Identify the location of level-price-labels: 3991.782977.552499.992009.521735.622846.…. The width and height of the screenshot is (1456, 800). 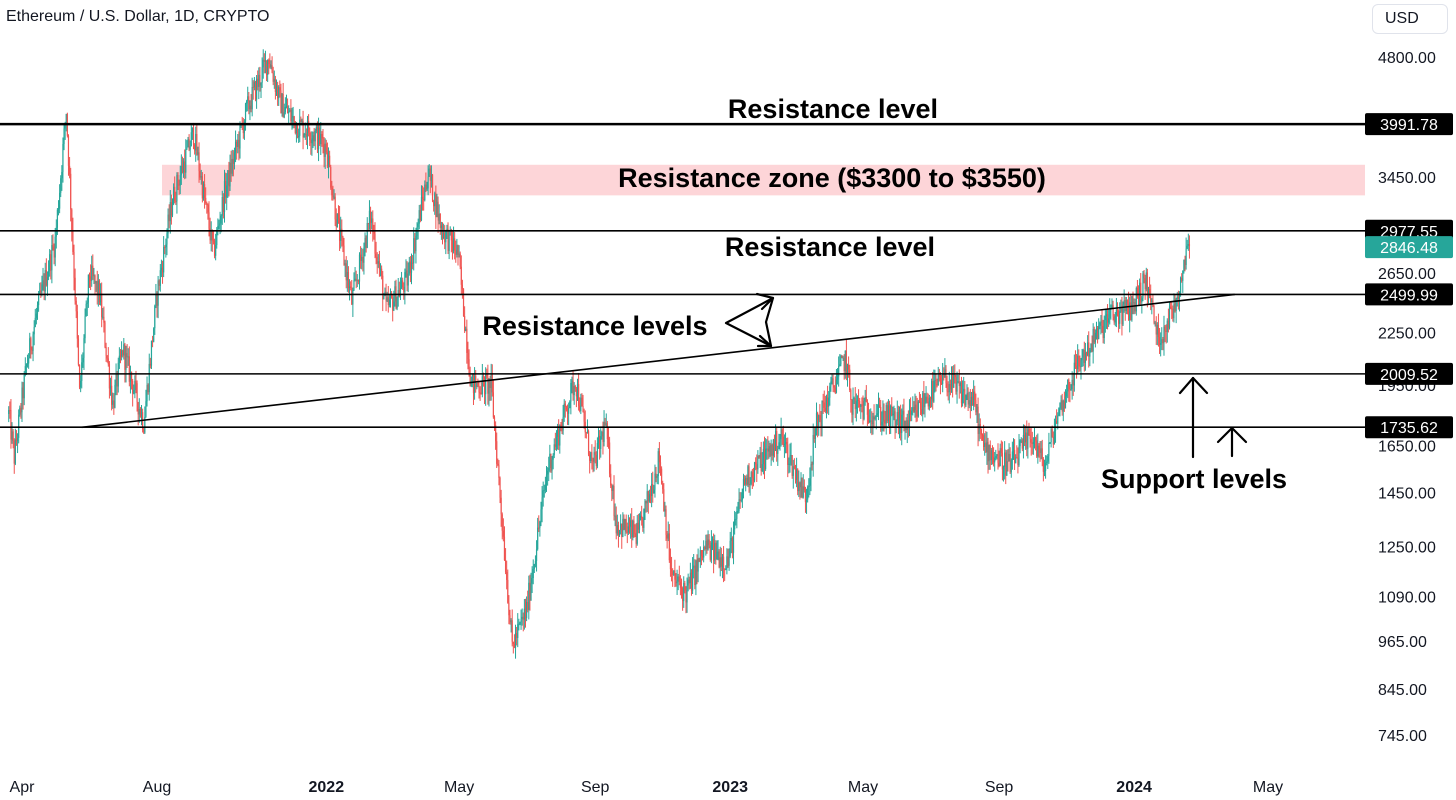
(1409, 276).